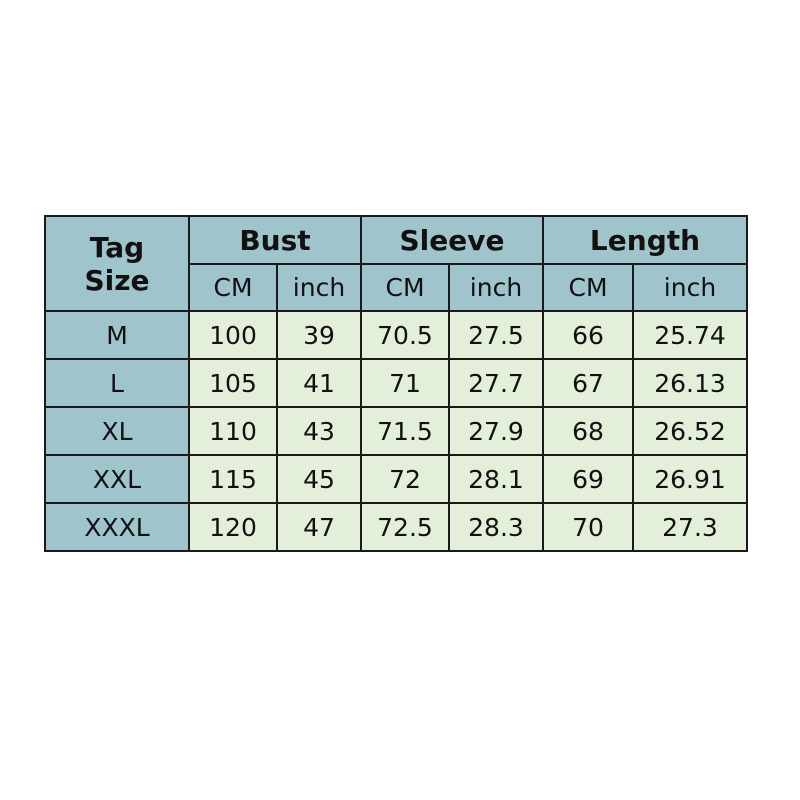 The image size is (800, 800). I want to click on value-cell: 39, so click(319, 335).